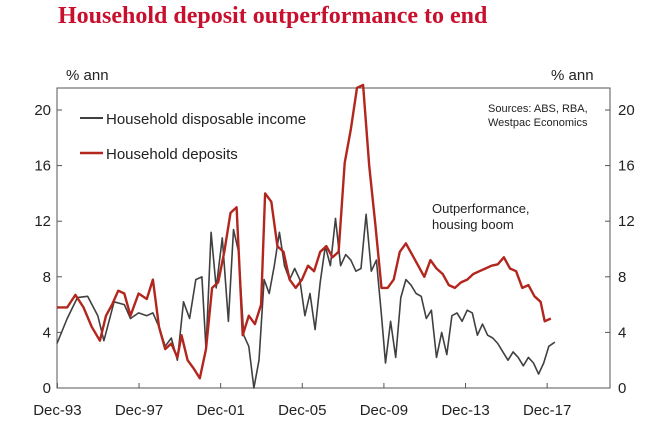 The height and width of the screenshot is (443, 660). Describe the element at coordinates (622, 277) in the screenshot. I see `y-tick-label-right: 8` at that location.